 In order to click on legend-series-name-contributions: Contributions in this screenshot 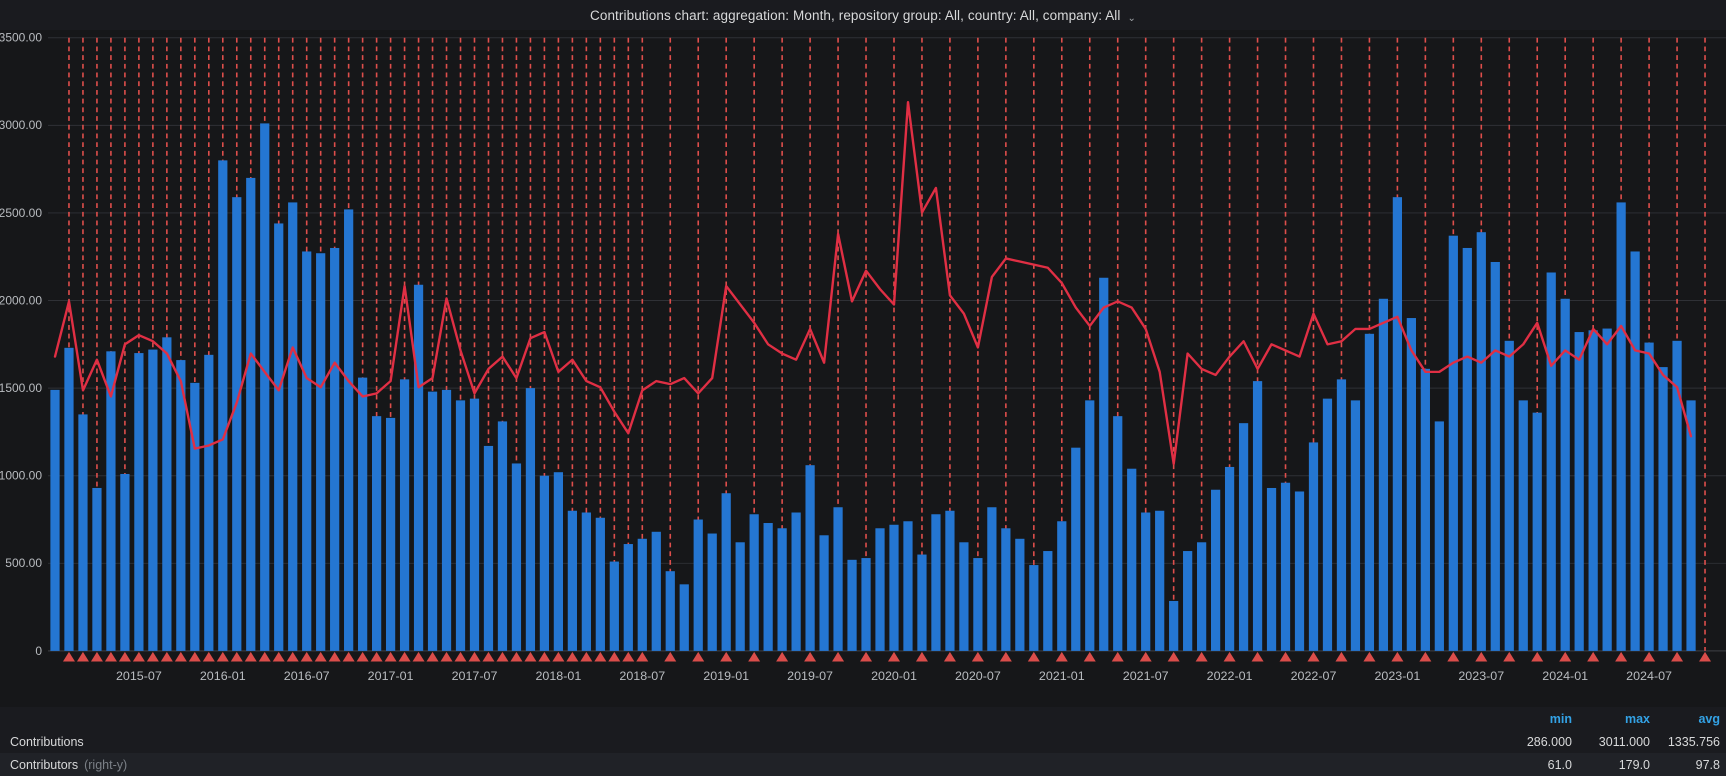, I will do `click(47, 741)`.